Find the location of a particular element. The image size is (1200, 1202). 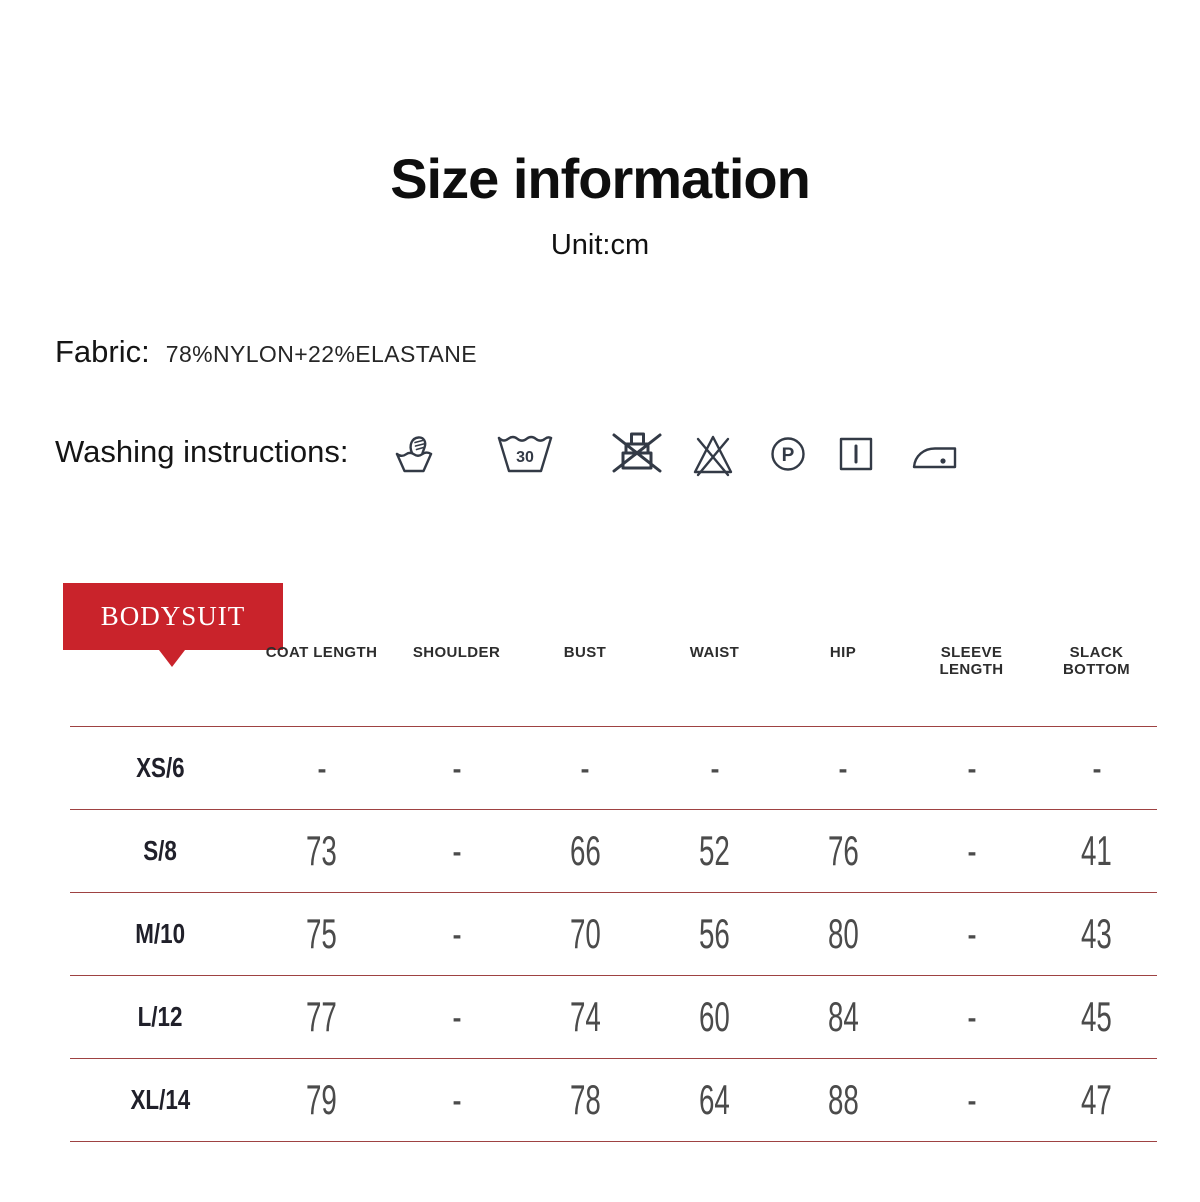

drip-dry-icon is located at coordinates (856, 454).